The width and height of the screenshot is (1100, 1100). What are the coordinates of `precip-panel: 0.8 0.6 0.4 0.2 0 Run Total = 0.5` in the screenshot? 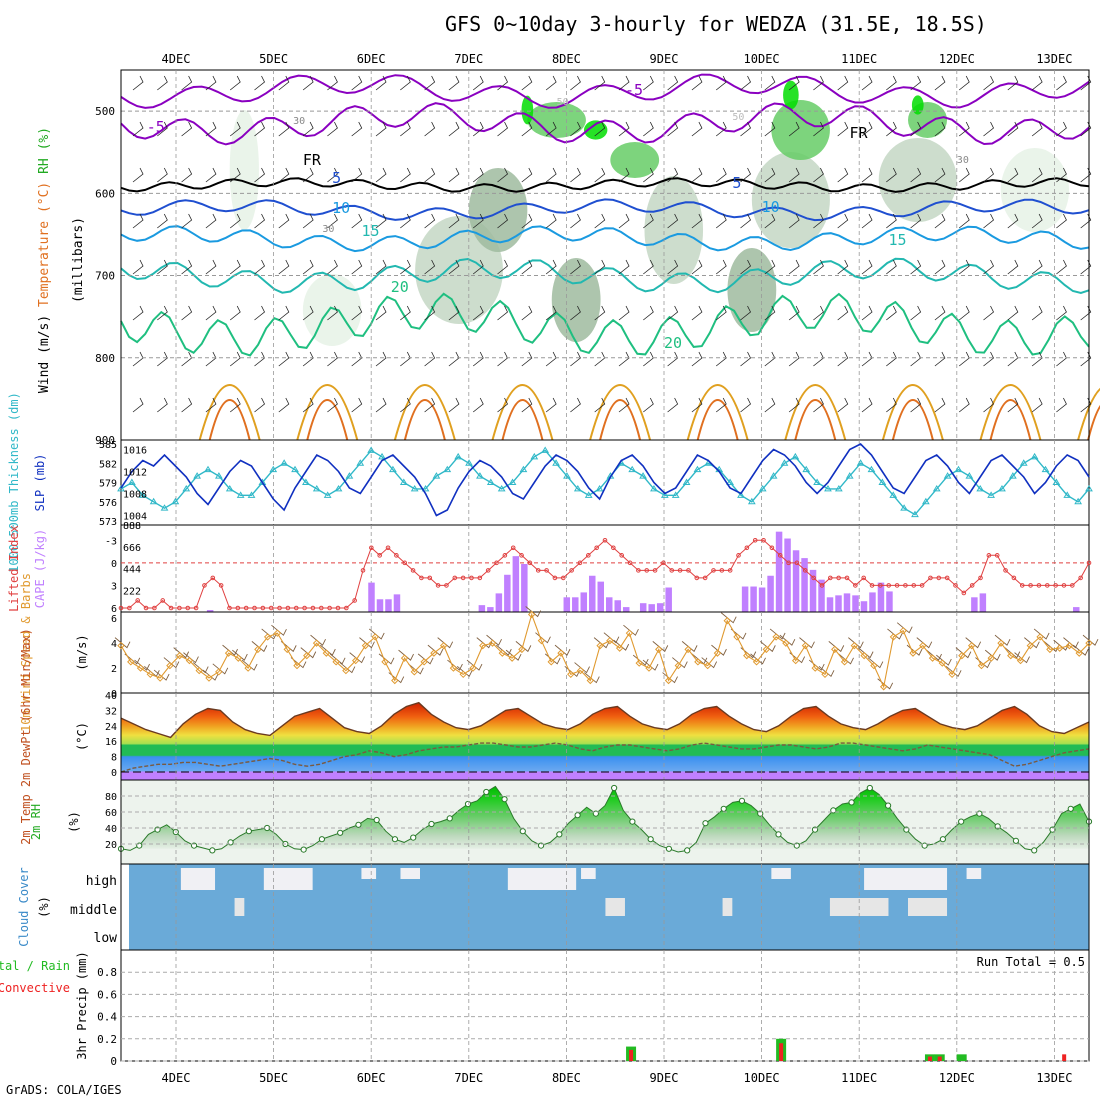 It's located at (593, 1008).